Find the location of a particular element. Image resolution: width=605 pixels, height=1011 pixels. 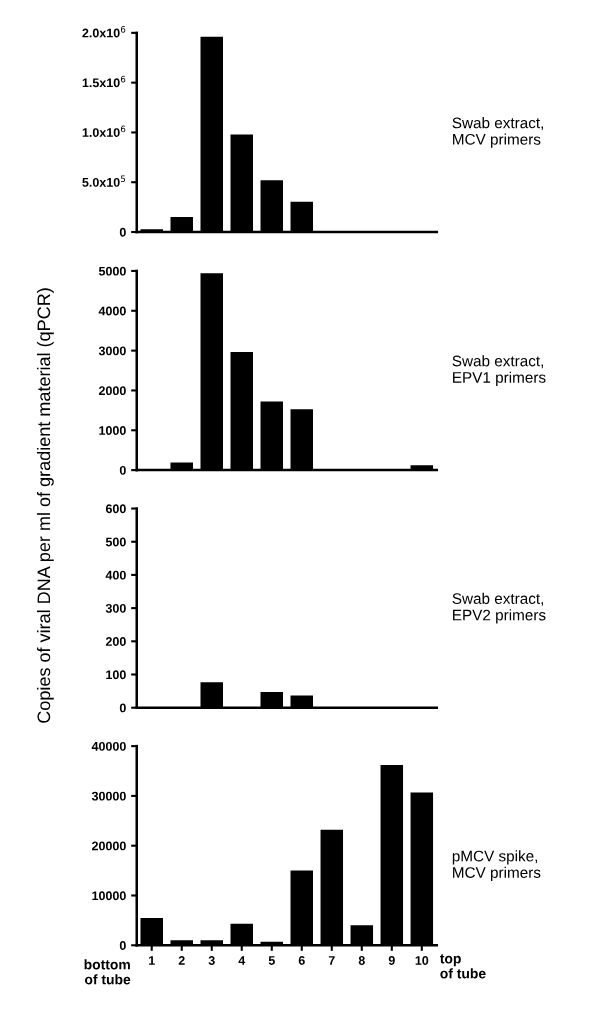

x-tick-label: 3 is located at coordinates (211, 960).